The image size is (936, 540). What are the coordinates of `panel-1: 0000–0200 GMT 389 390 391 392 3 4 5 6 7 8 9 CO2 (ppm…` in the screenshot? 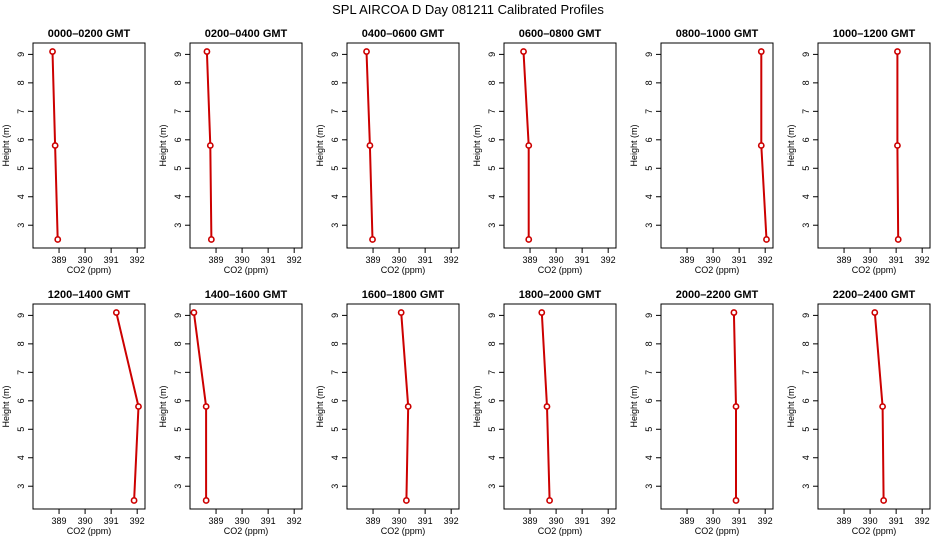 It's located at (73, 151).